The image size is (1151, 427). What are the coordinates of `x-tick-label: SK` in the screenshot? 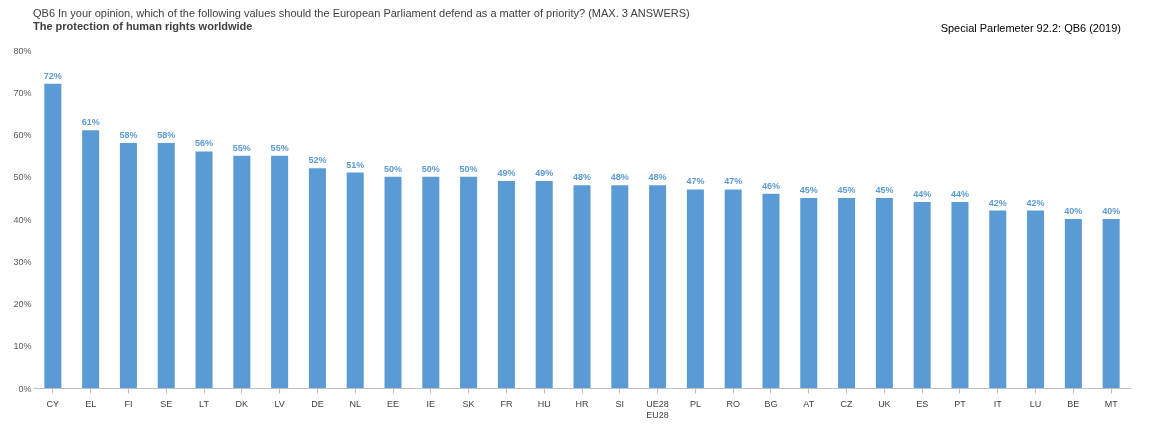 It's located at (468, 403).